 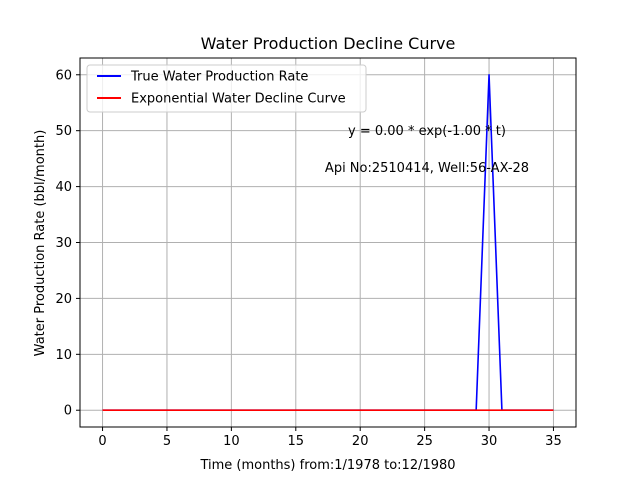 I want to click on x-tick-label: 25, so click(x=424, y=441).